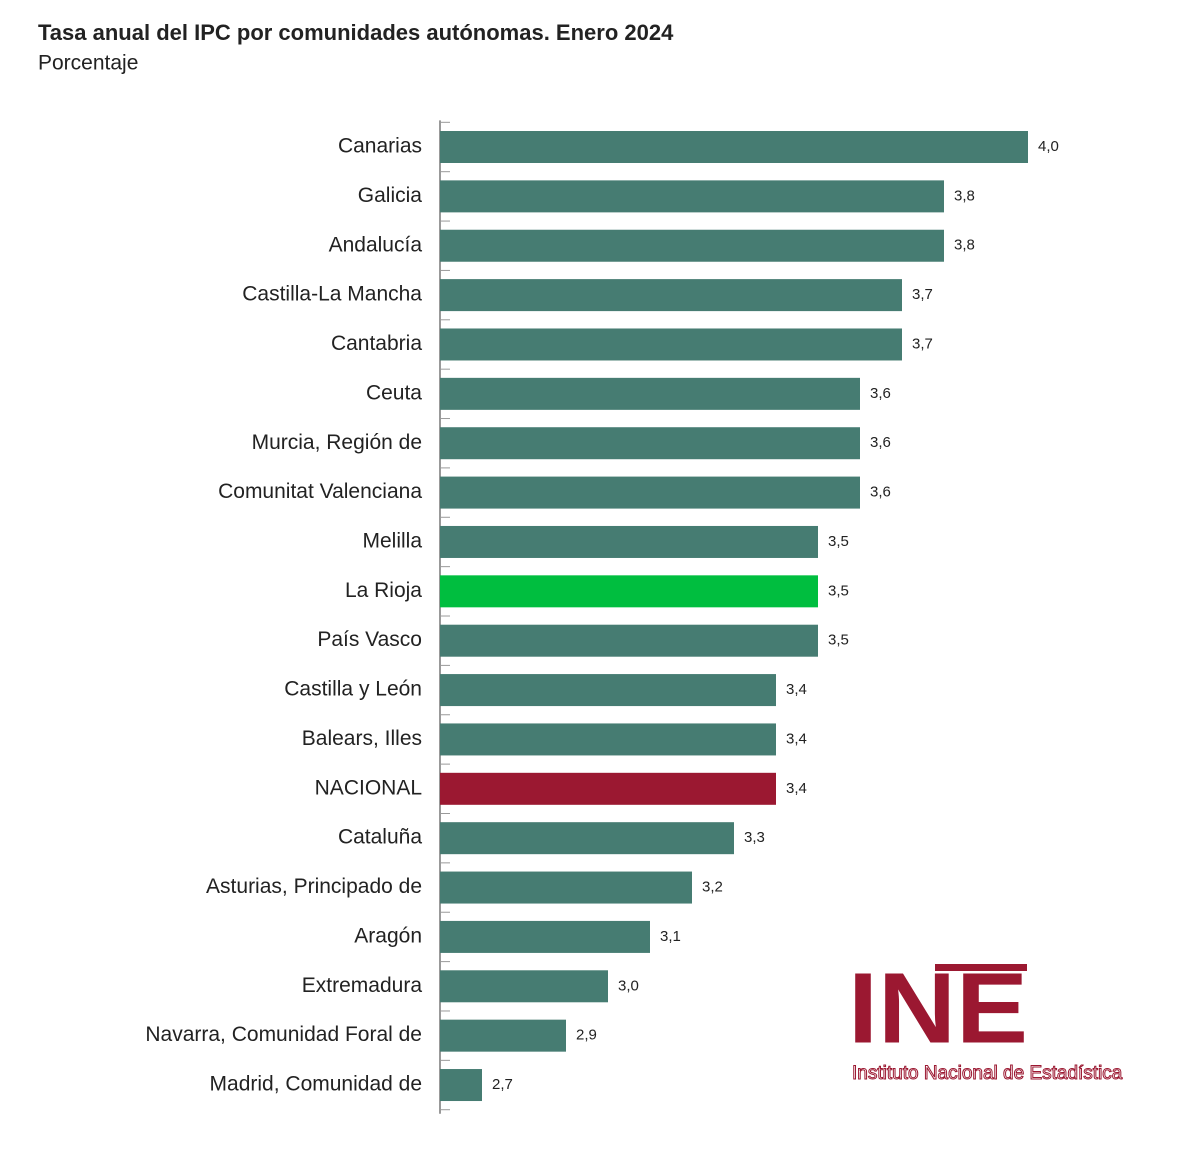  What do you see at coordinates (332, 294) in the screenshot?
I see `y-tick-label: Castilla-La Mancha` at bounding box center [332, 294].